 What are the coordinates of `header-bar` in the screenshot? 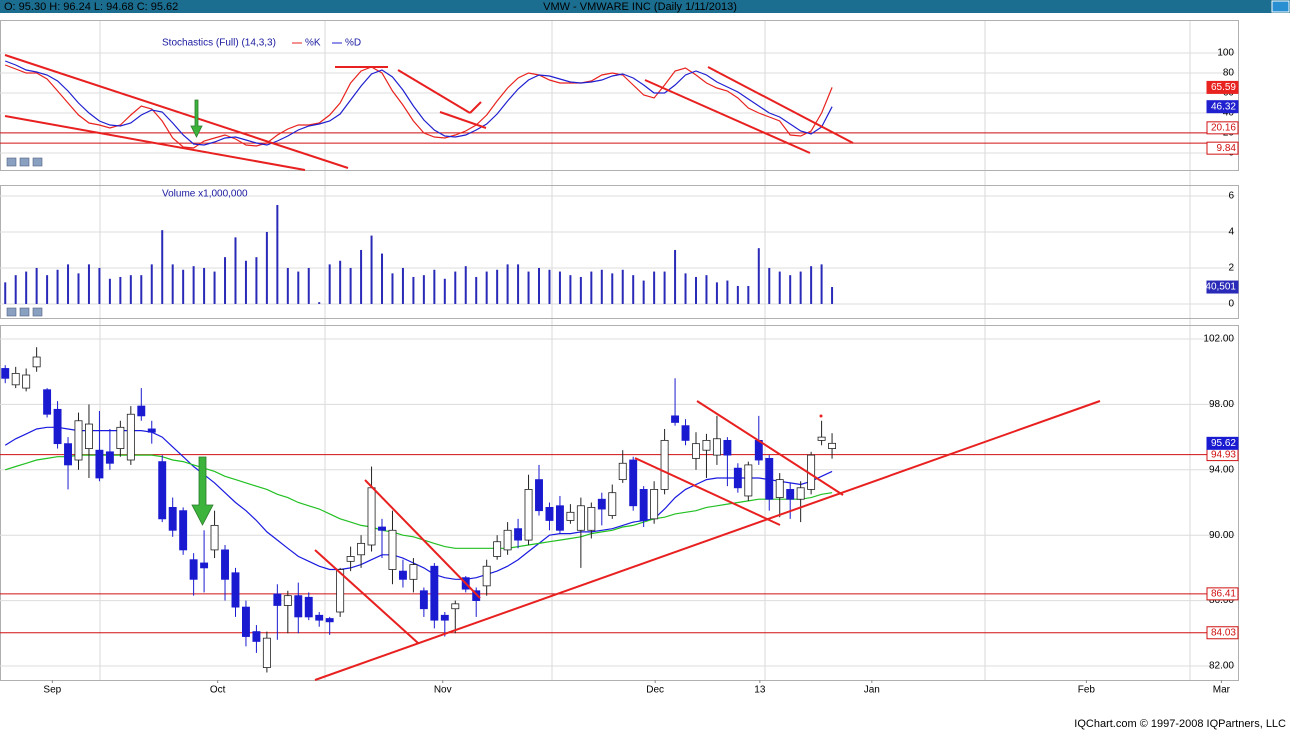 It's located at (645, 6).